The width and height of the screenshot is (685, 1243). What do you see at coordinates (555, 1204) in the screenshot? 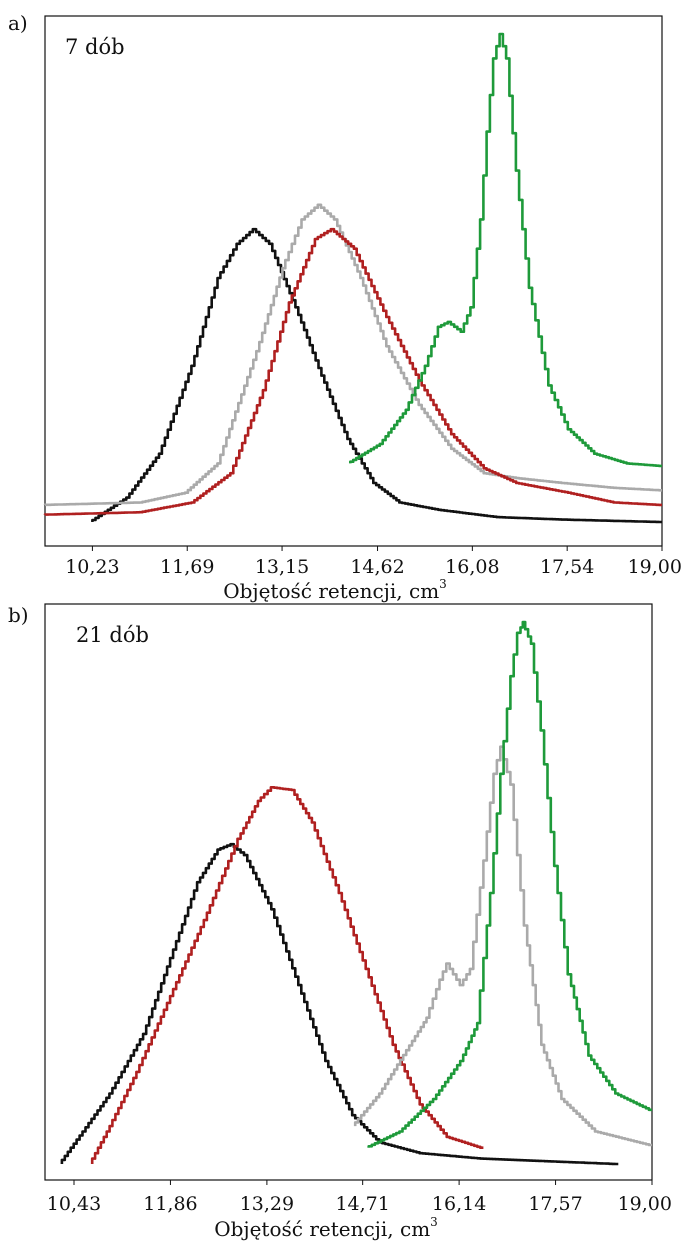
I see `panel-b-x-tick-label: 17,57` at bounding box center [555, 1204].